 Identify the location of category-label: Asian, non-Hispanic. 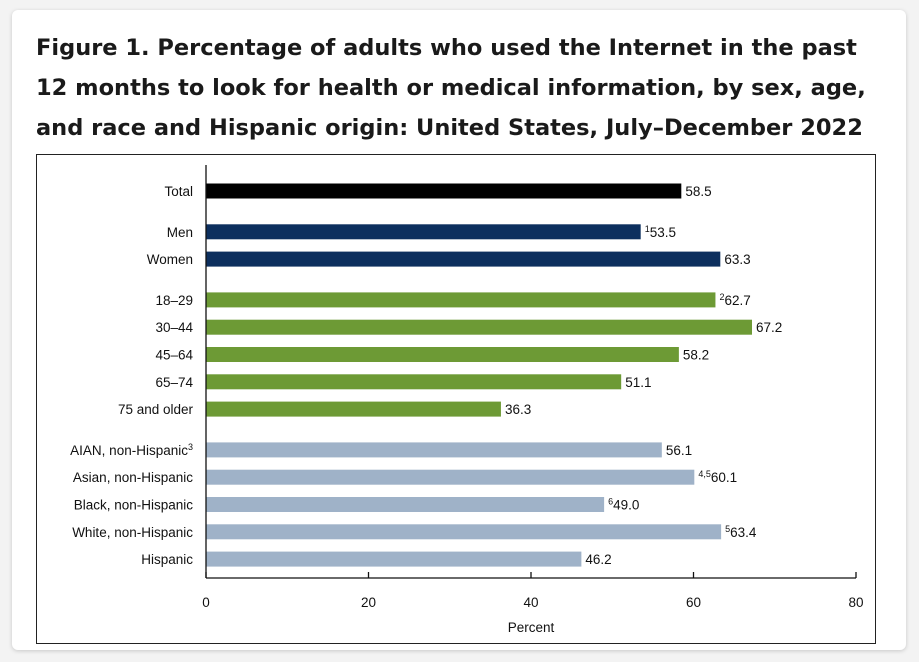
(133, 477).